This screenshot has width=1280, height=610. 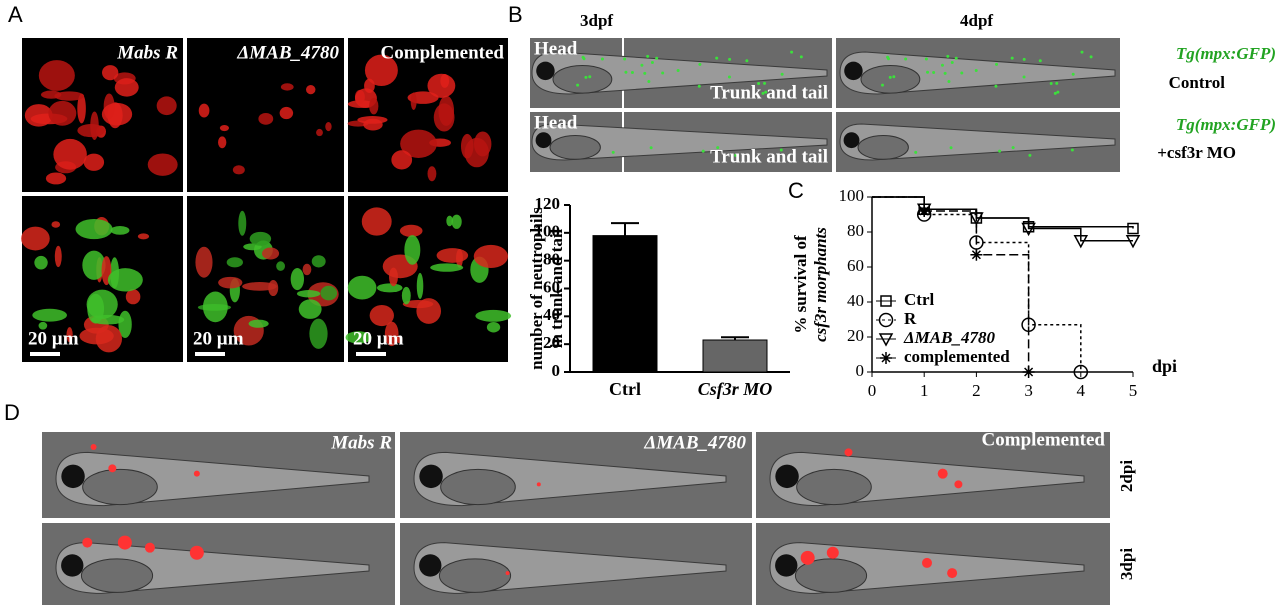 What do you see at coordinates (210, 354) in the screenshot?
I see `scale-bar` at bounding box center [210, 354].